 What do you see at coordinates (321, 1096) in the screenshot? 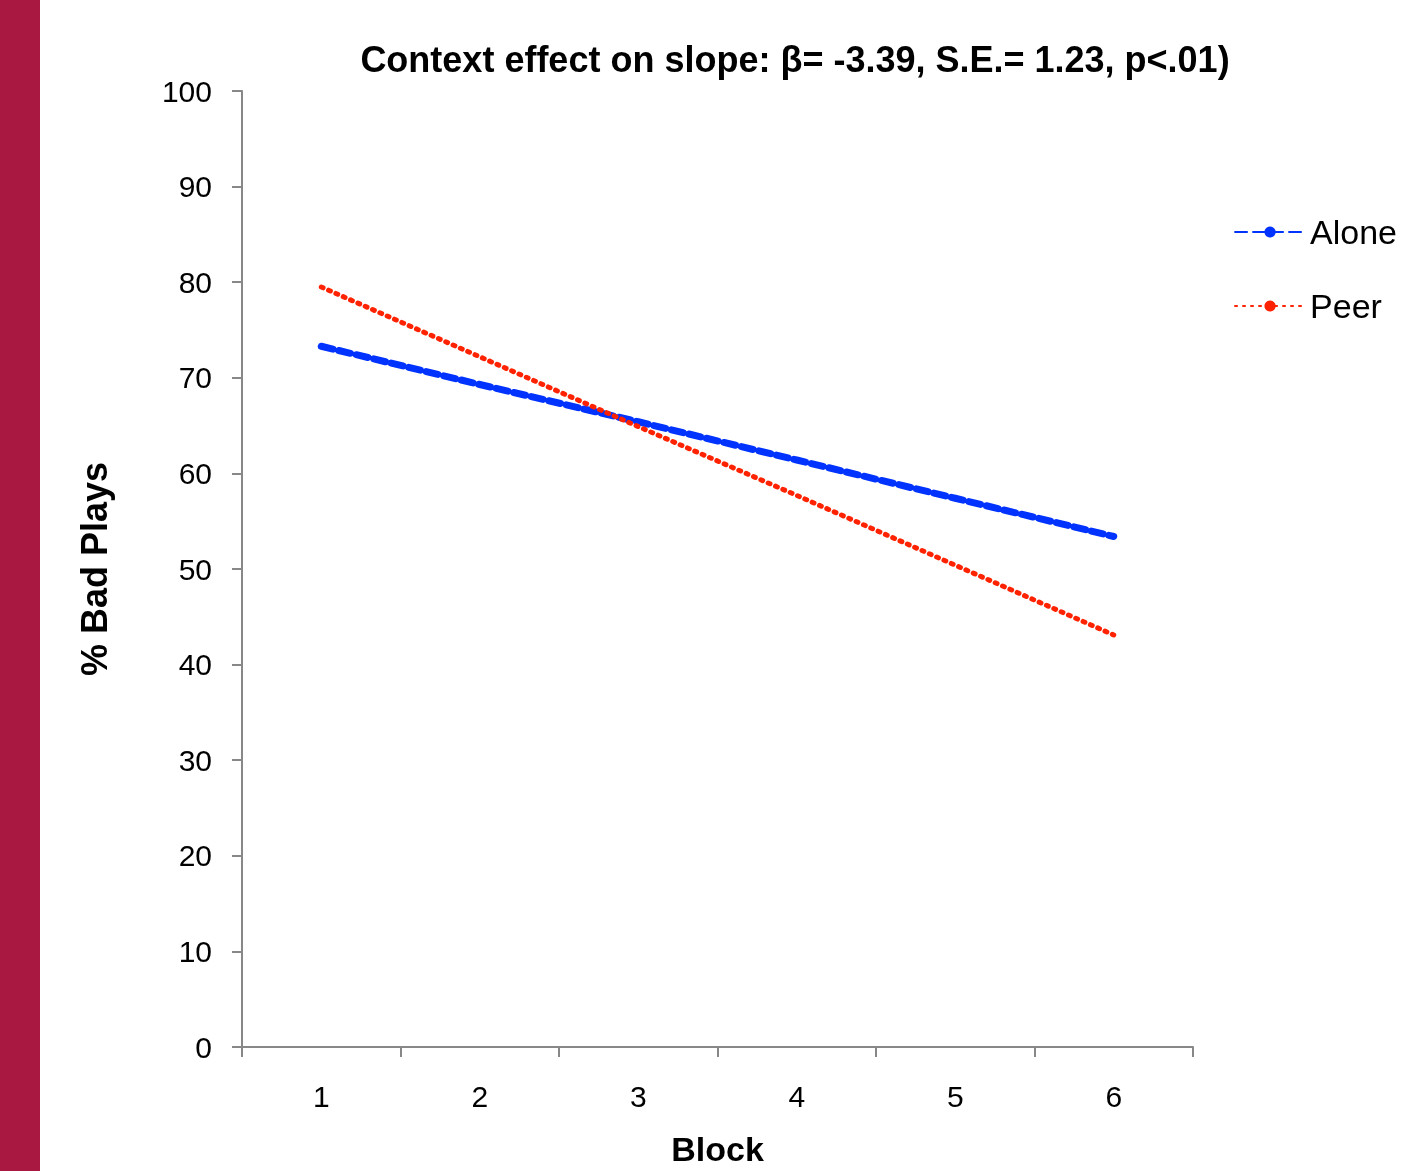
I see `x-tick-label: 1` at bounding box center [321, 1096].